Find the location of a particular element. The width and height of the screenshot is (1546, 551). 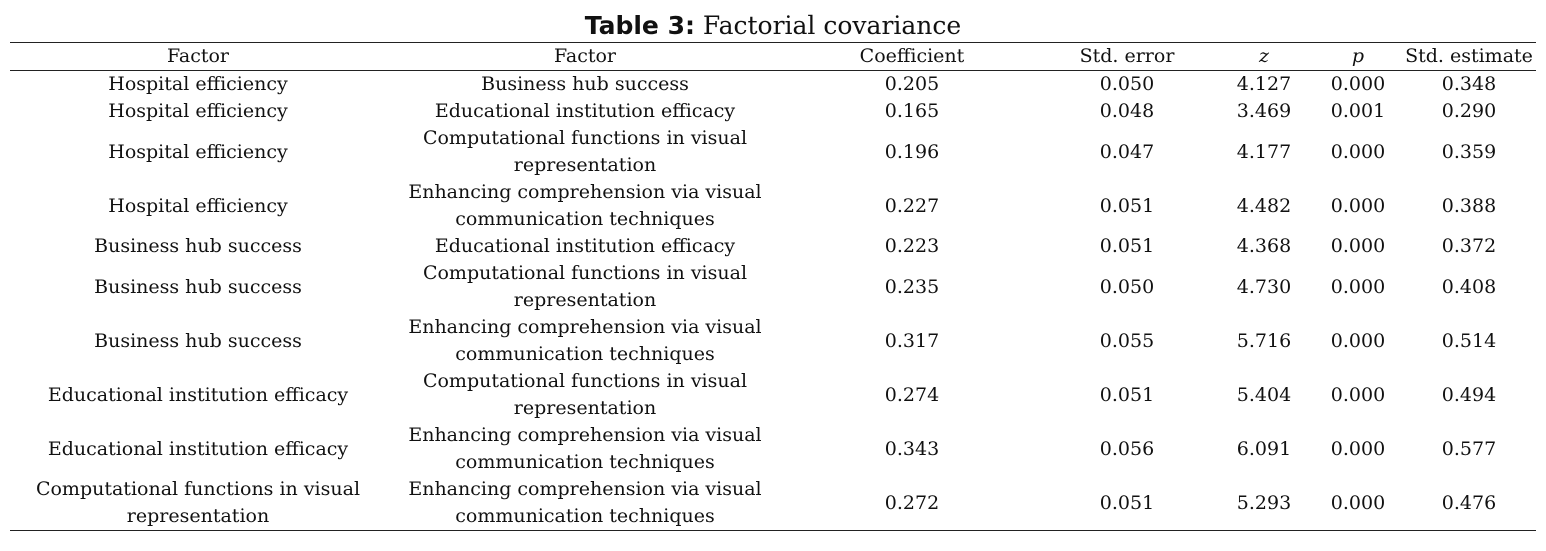

cell-std-estimate: 0.372 is located at coordinates (1469, 246).